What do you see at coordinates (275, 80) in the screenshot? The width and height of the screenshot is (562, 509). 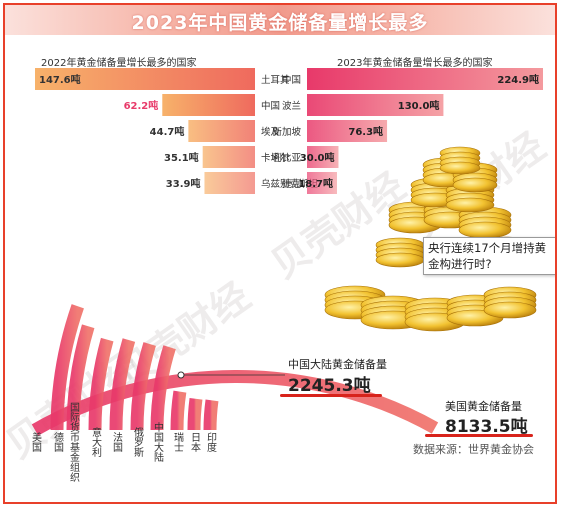 I see `left-bar-country: 土耳其` at bounding box center [275, 80].